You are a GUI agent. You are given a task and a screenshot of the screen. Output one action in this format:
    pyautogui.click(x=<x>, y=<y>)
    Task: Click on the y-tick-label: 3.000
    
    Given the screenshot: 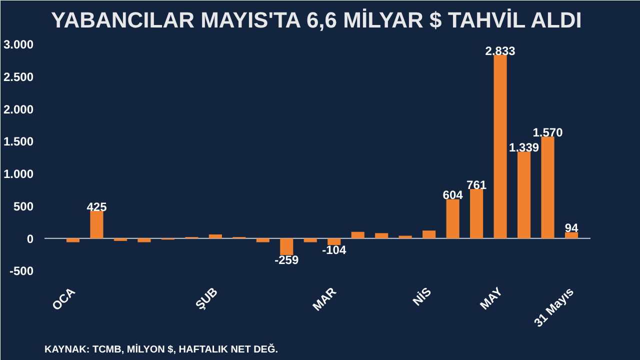 What is the action you would take?
    pyautogui.click(x=18, y=44)
    